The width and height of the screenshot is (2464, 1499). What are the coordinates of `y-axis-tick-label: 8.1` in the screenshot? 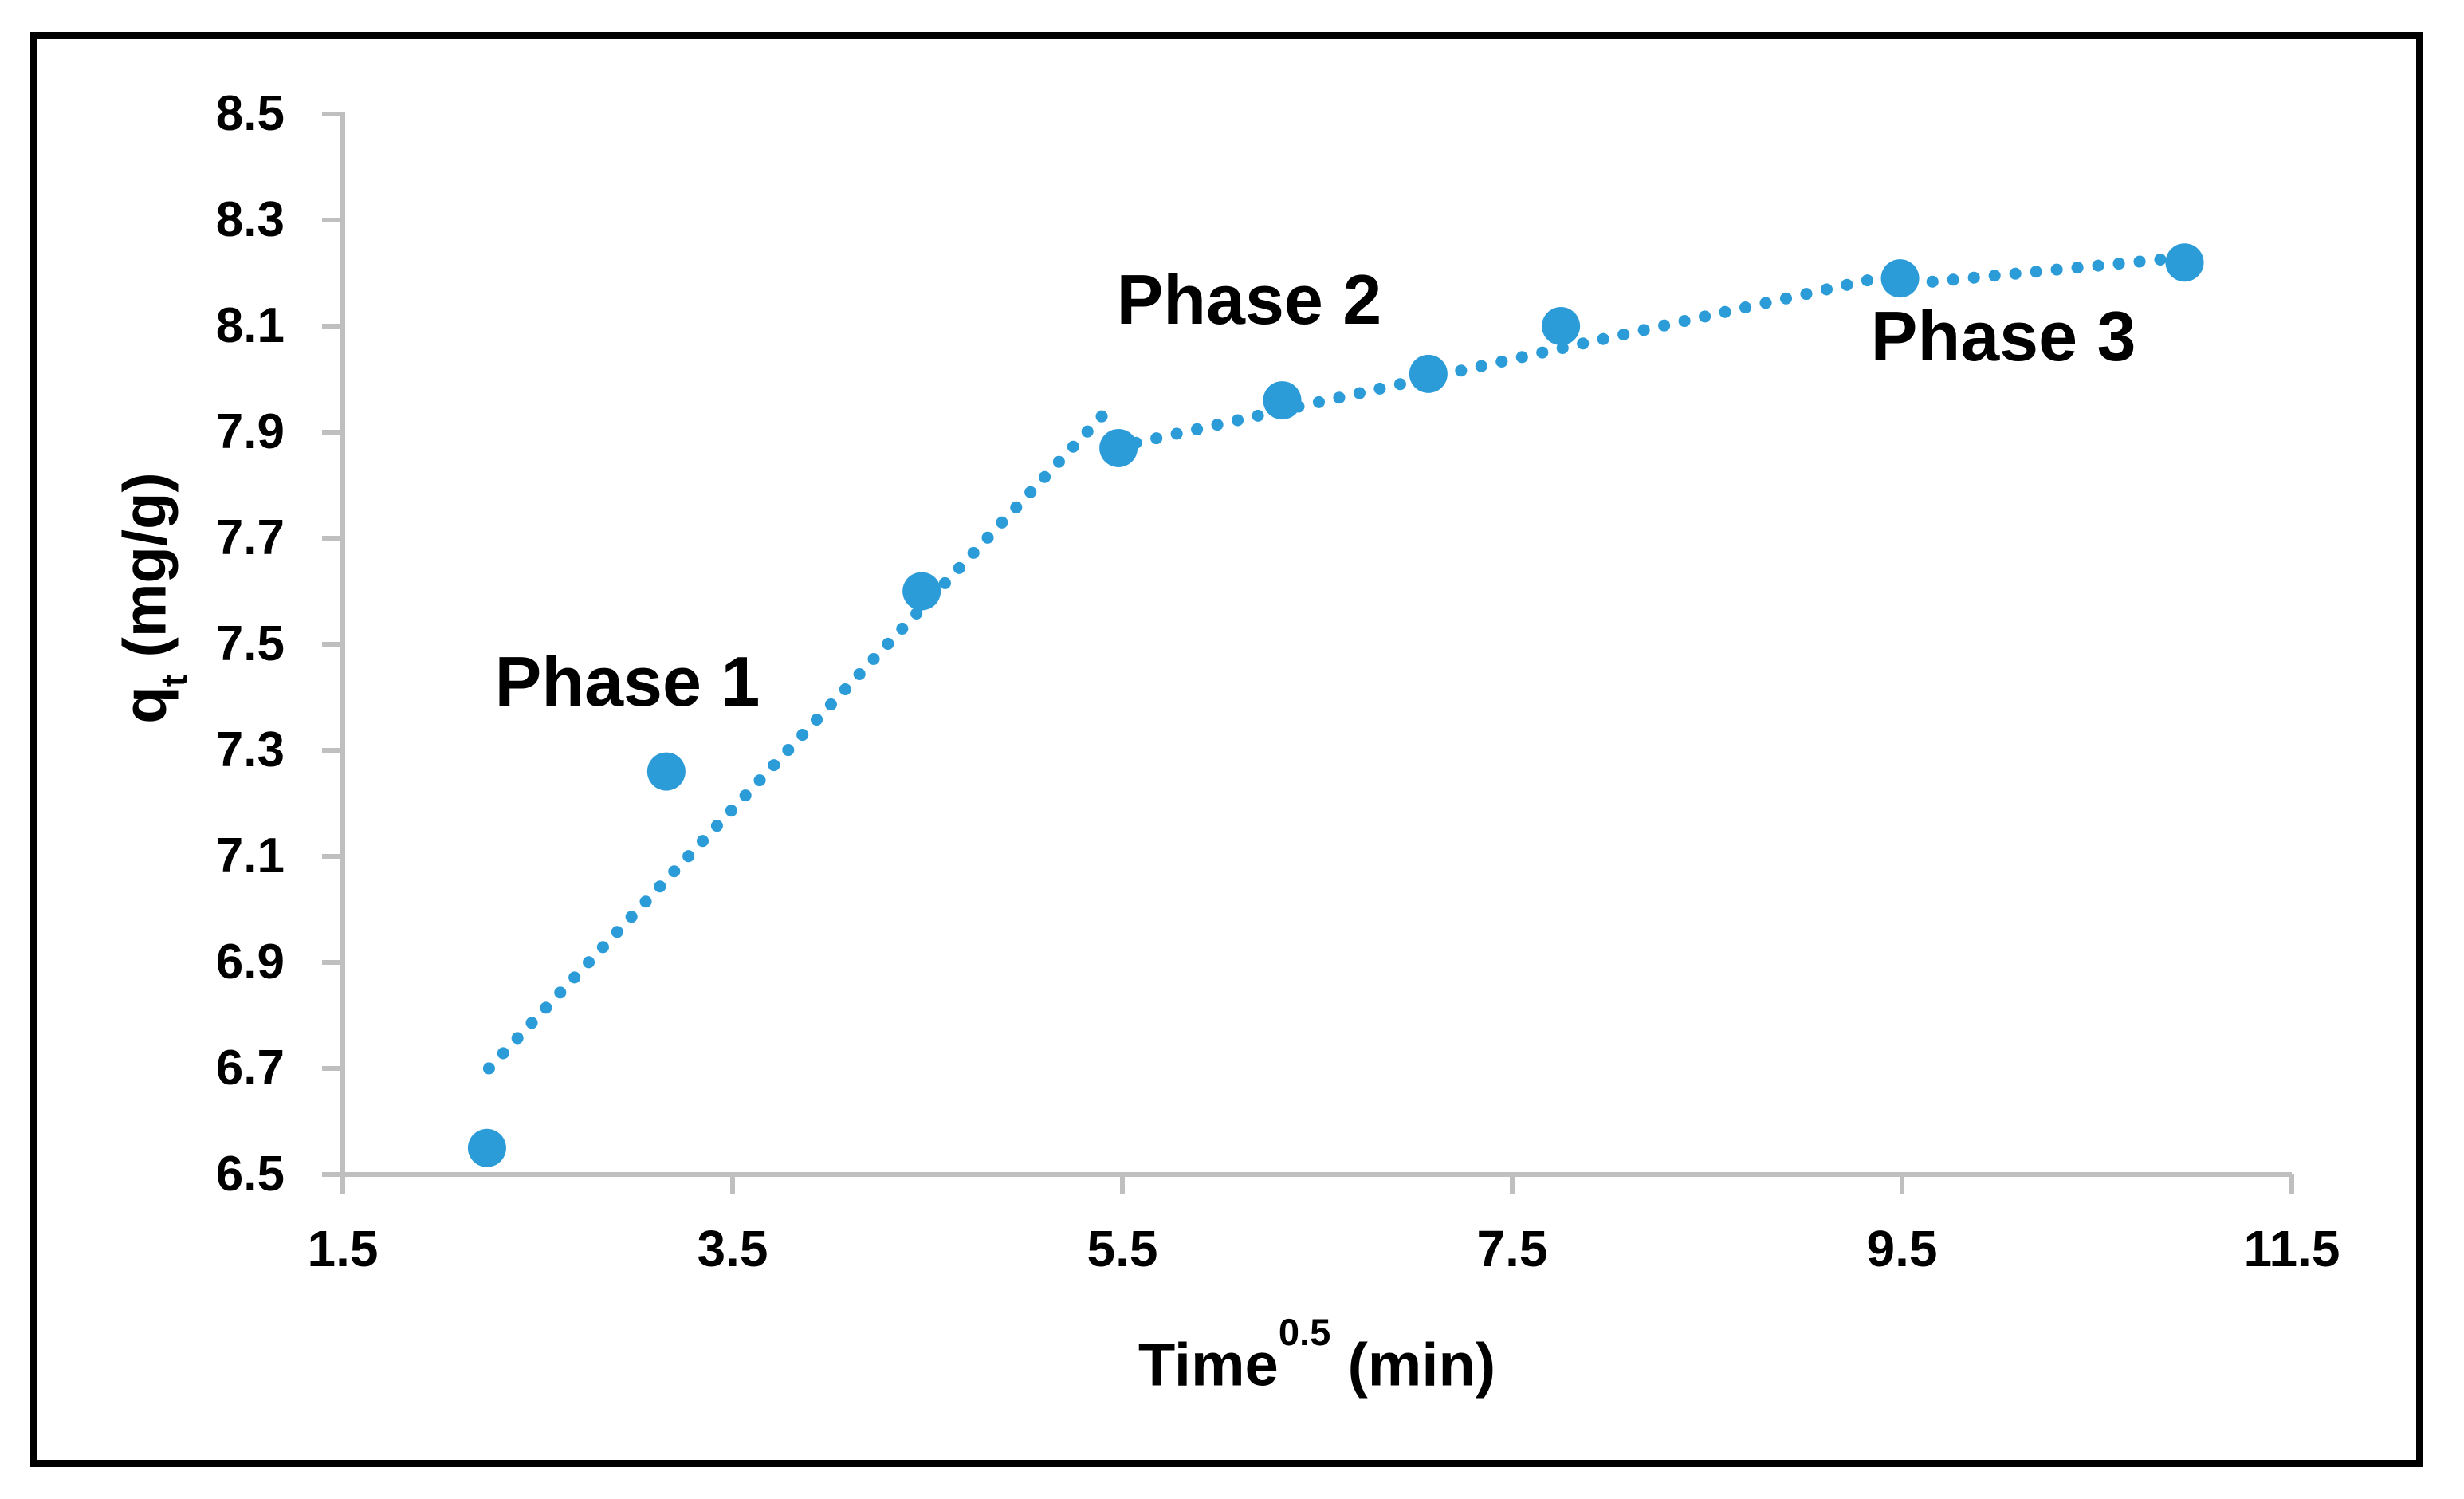 It's located at (250, 325).